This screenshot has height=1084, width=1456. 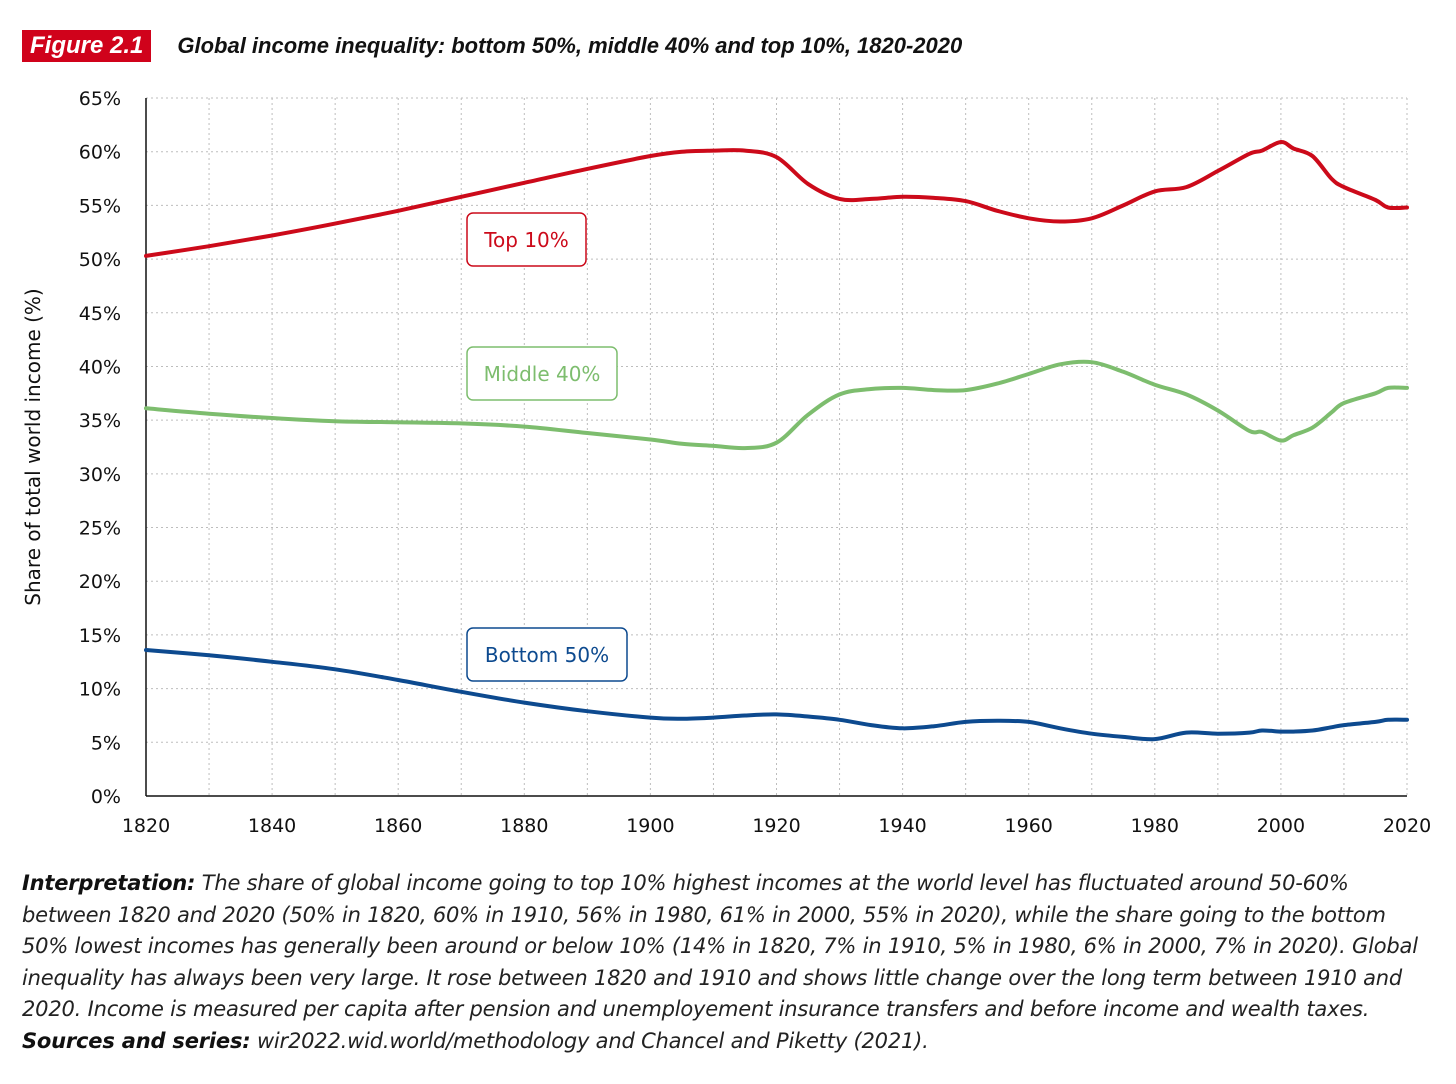 What do you see at coordinates (1407, 826) in the screenshot?
I see `x-tick-label: 2020` at bounding box center [1407, 826].